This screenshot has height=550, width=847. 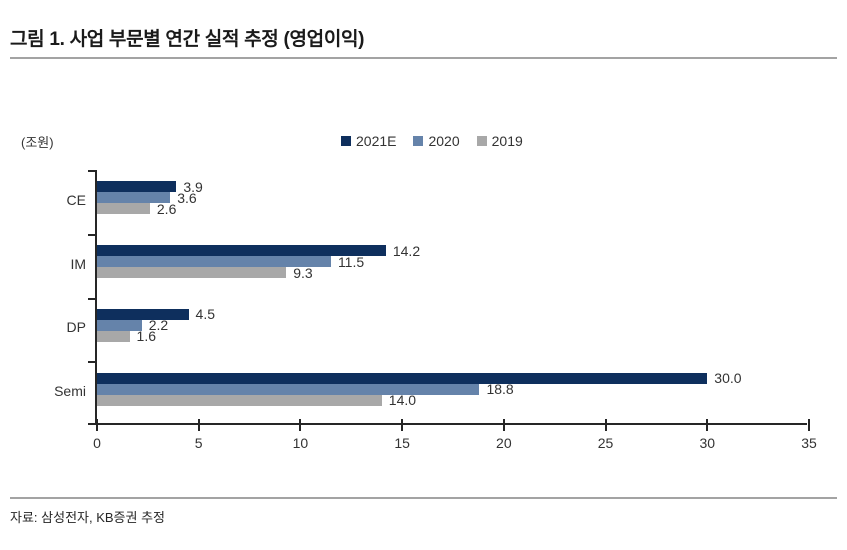 I want to click on x-axis-tick-label-30: 30, so click(x=707, y=443).